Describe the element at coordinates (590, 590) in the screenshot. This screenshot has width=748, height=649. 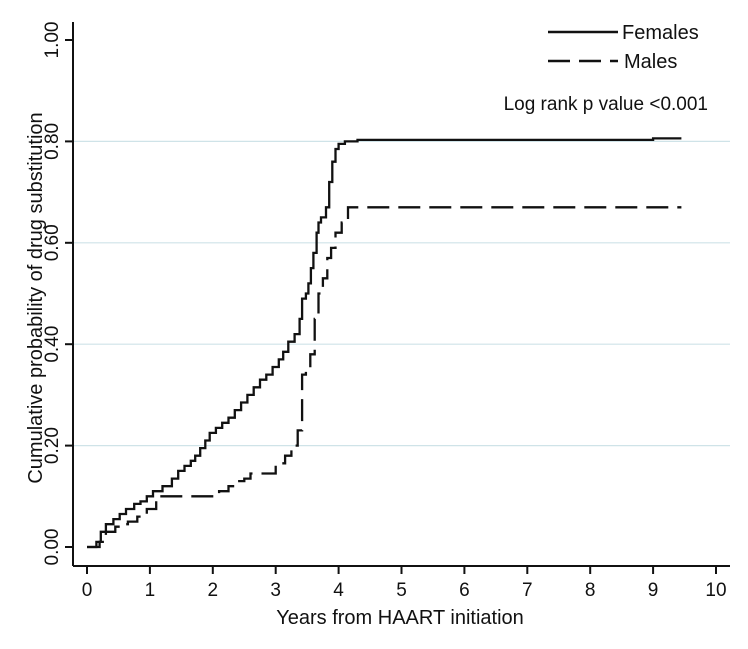
I see `x-tick-label: 8` at that location.